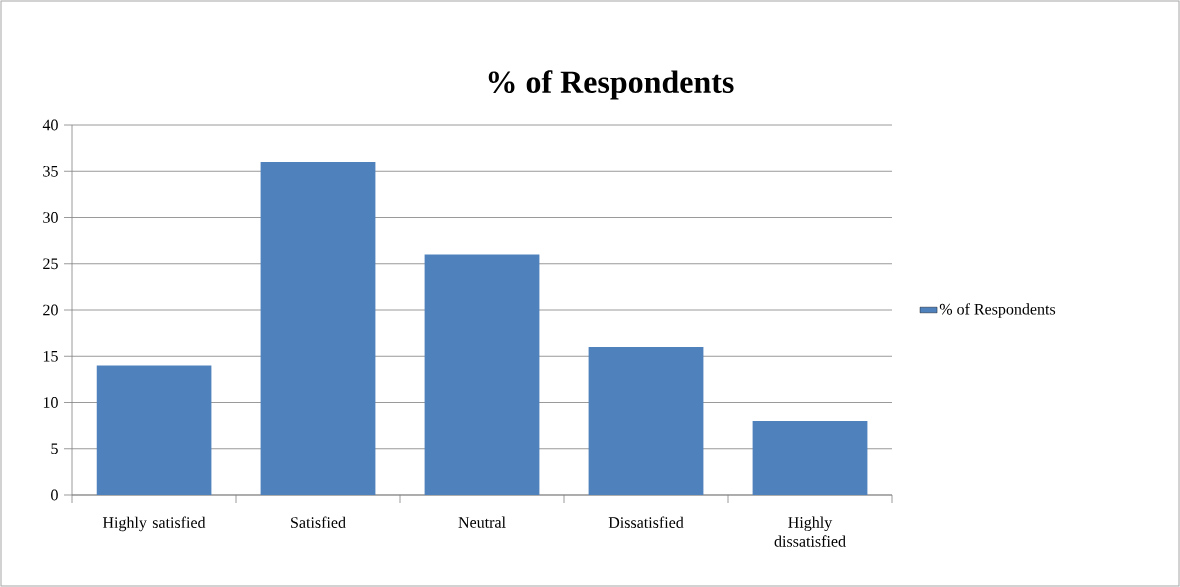 The height and width of the screenshot is (587, 1180). Describe the element at coordinates (318, 522) in the screenshot. I see `x-tick-label: Satisfied` at that location.